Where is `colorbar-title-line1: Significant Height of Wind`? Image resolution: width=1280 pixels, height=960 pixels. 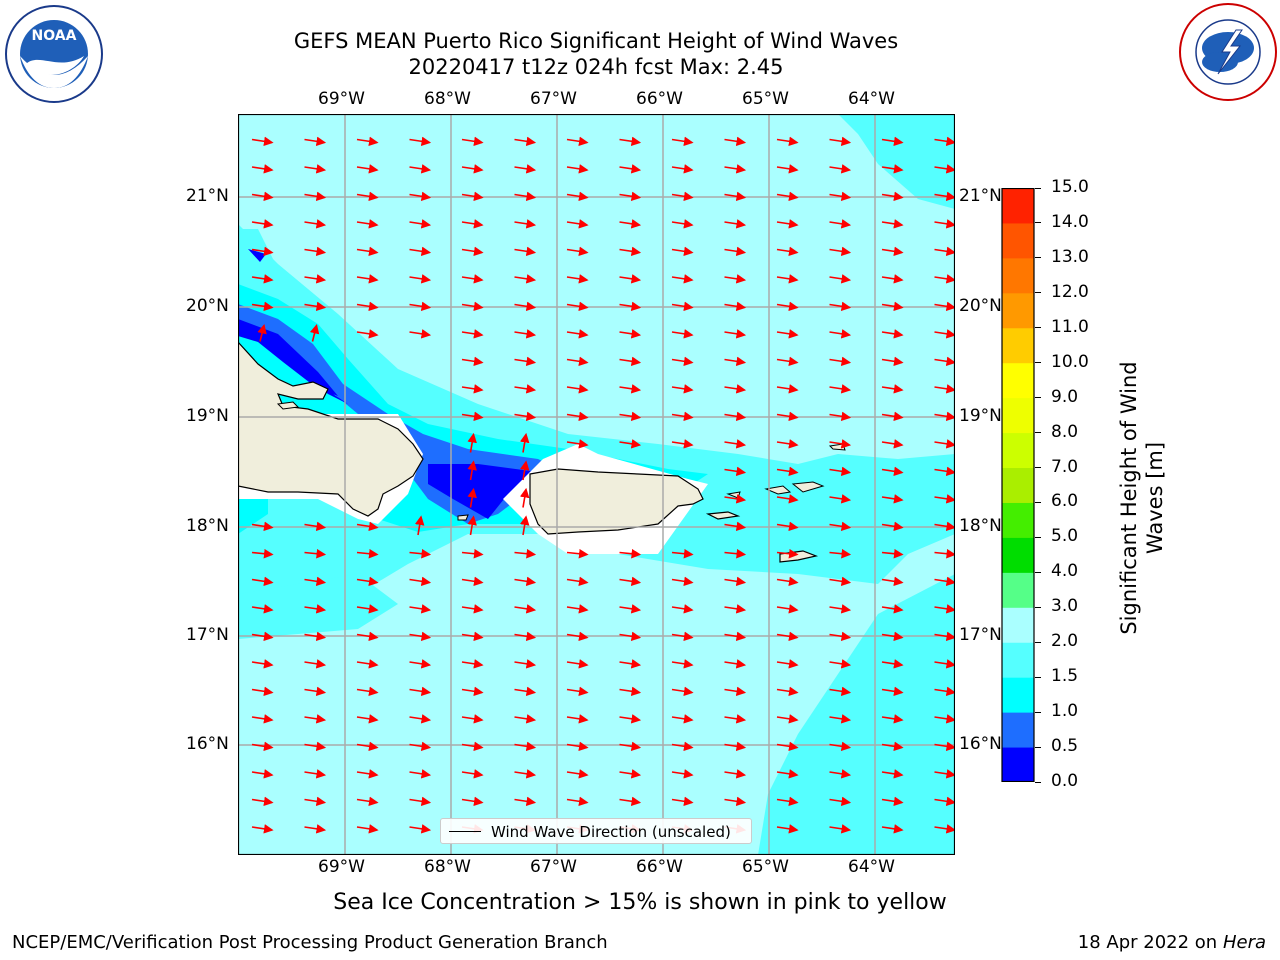
colorbar-title-line1: Significant Height of Wind is located at coordinates (1129, 498).